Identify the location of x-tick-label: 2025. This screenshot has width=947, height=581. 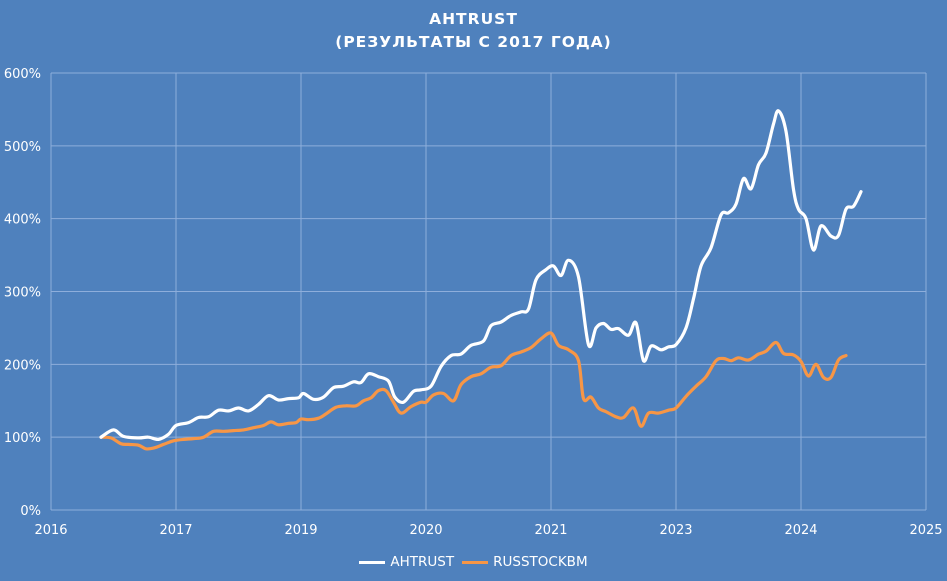
(925, 530).